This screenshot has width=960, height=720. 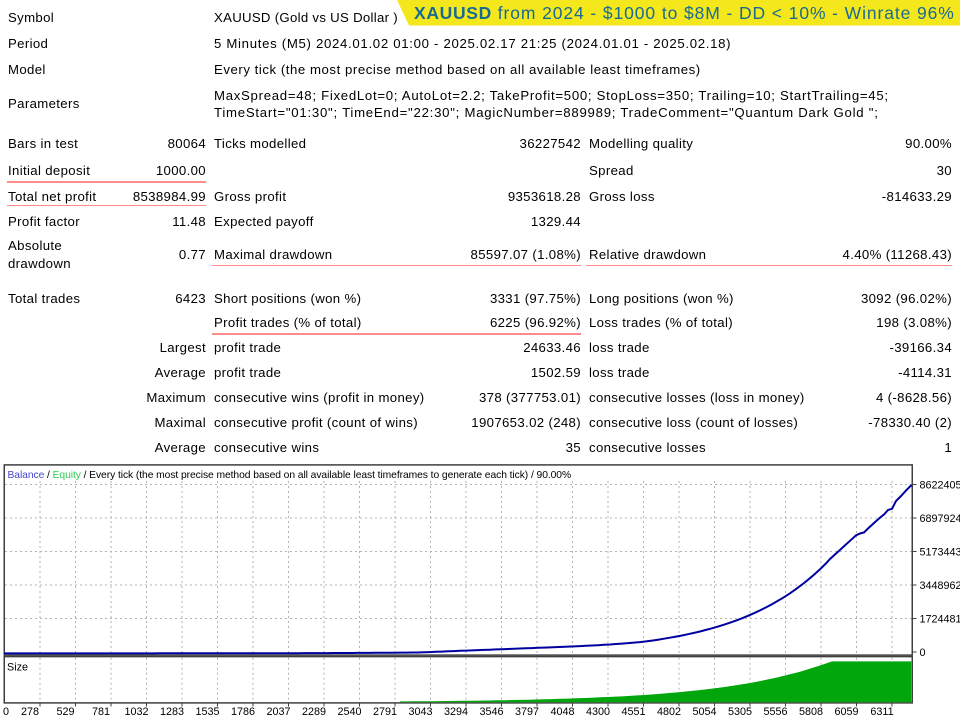 I want to click on svg-text: 5054, so click(x=704, y=712).